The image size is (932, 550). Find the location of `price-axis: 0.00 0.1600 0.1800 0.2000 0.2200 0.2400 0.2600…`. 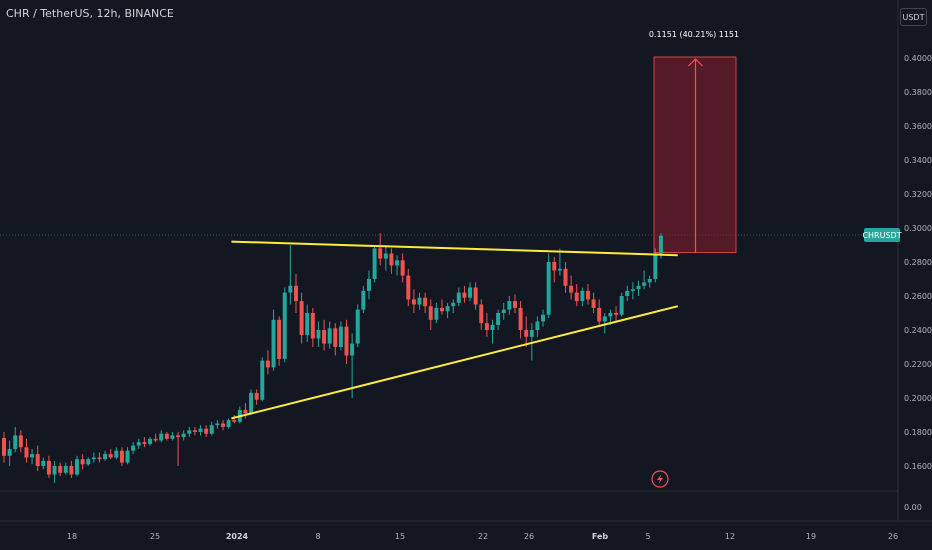

price-axis: 0.00 0.1600 0.1800 0.2000 0.2200 0.2400 0.2600… is located at coordinates (918, 283).